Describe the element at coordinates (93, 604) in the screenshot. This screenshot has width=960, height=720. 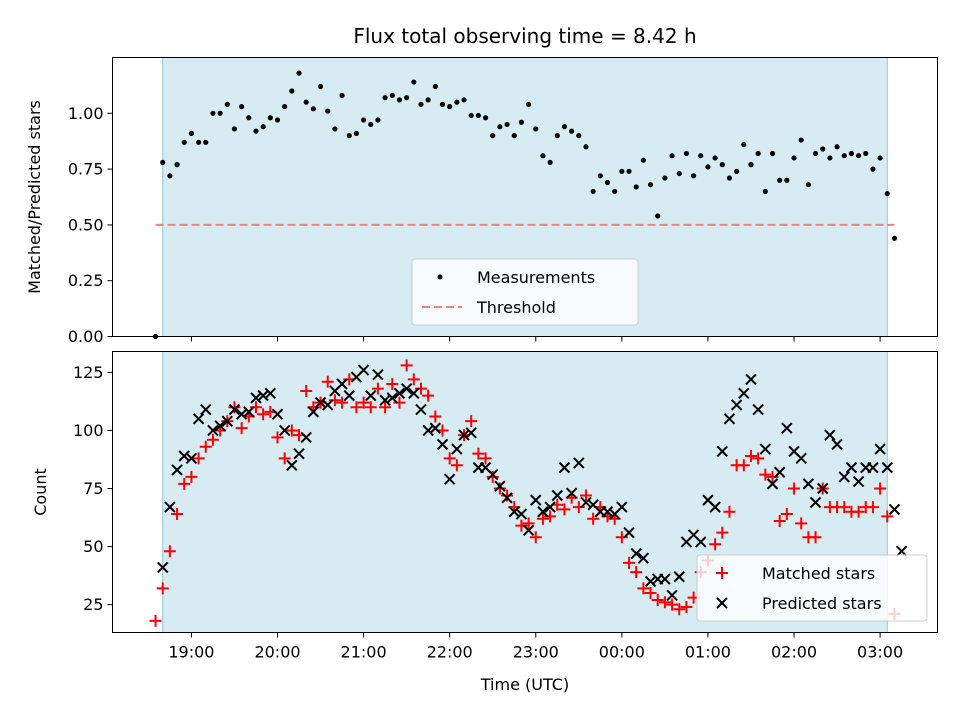
I see `bottom-y-tick-label: 25` at that location.